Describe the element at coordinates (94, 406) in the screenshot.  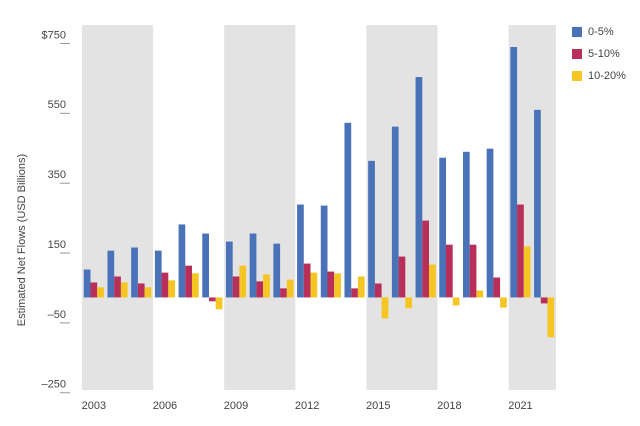
I see `x-tick-label: 2003` at that location.